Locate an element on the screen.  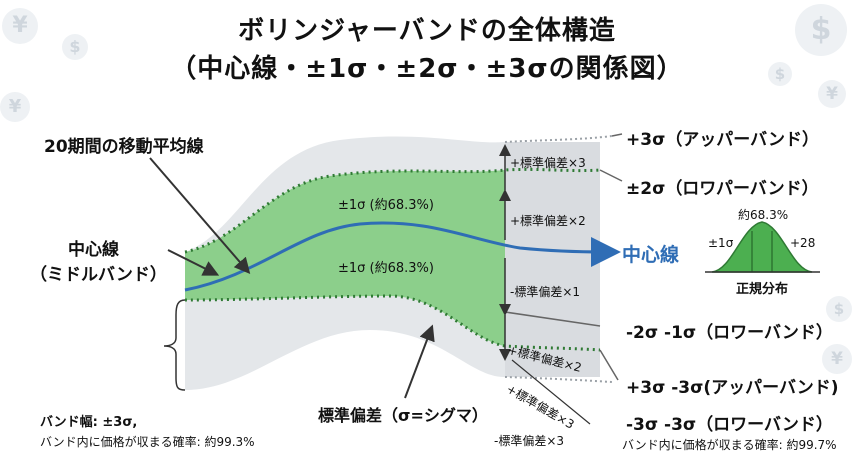
center-line is located at coordinates (402, 256).